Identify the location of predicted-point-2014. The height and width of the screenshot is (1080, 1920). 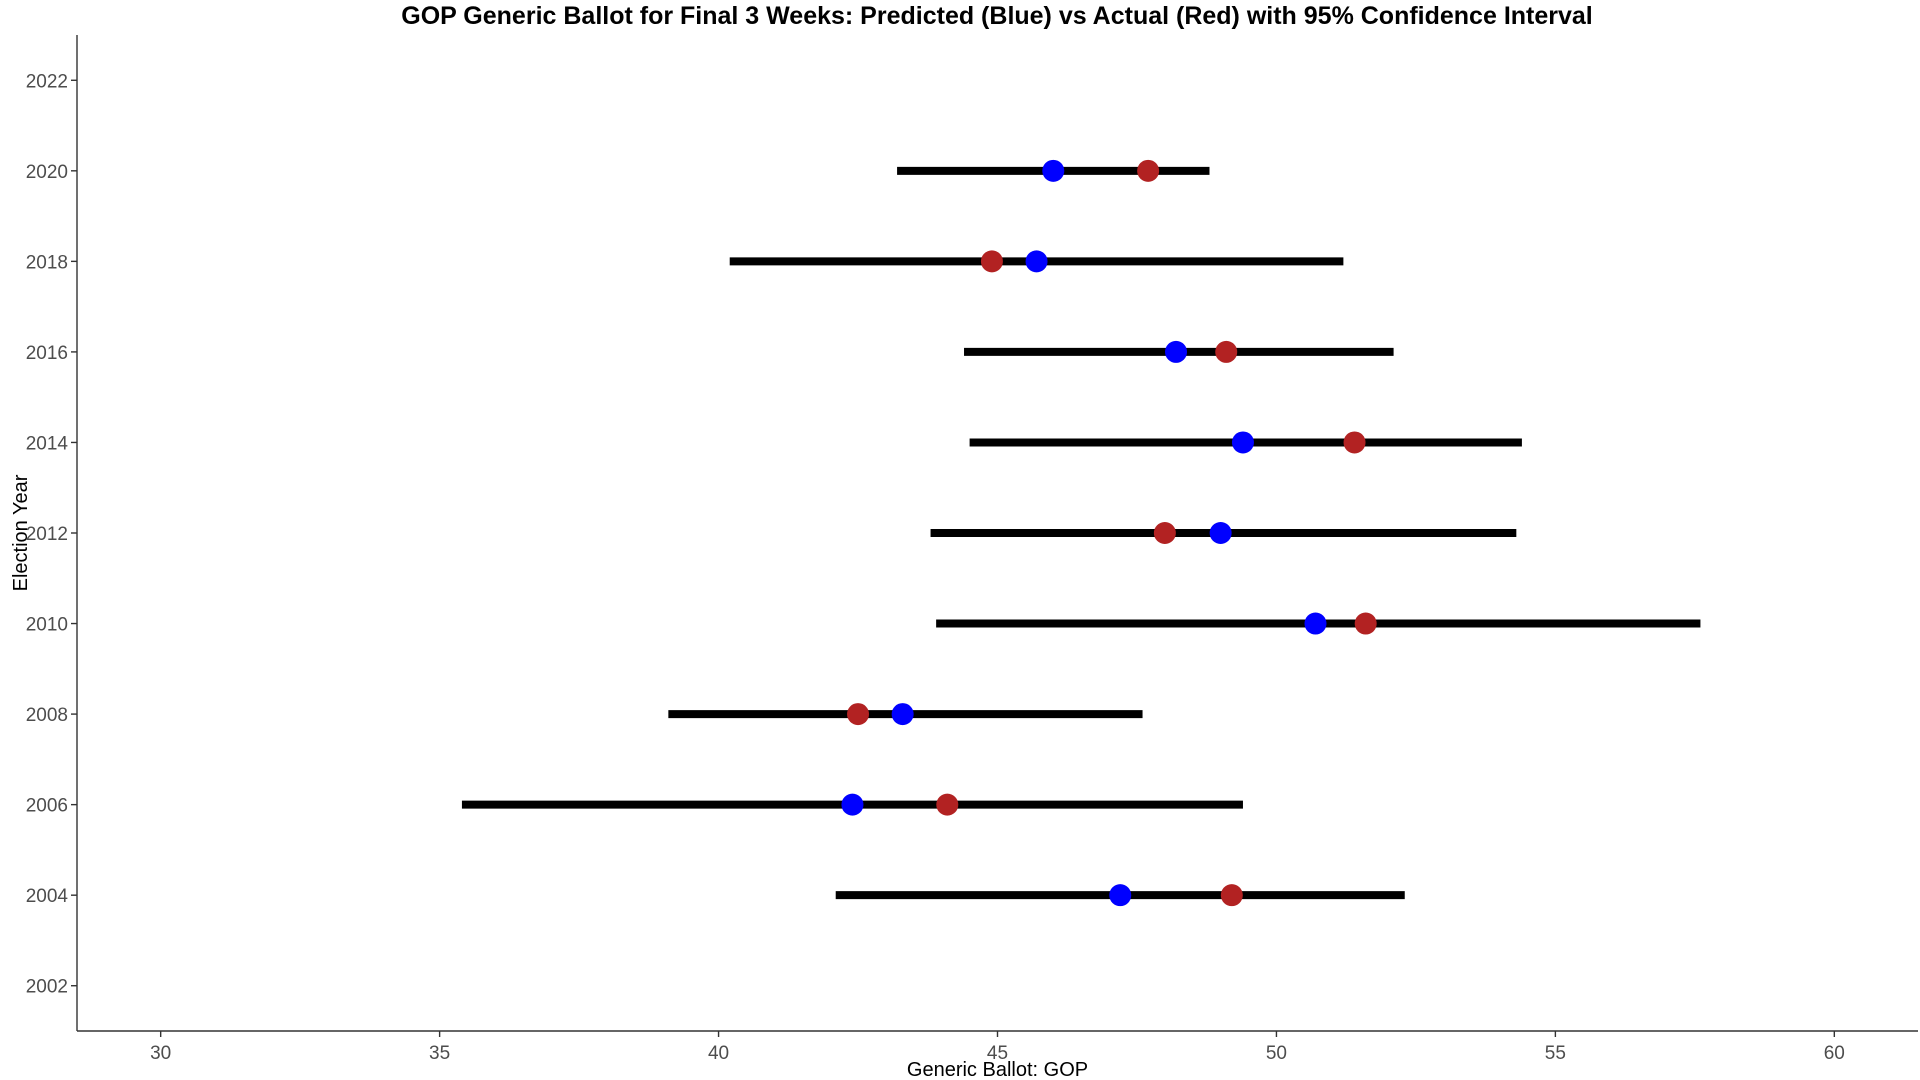
(1242, 442).